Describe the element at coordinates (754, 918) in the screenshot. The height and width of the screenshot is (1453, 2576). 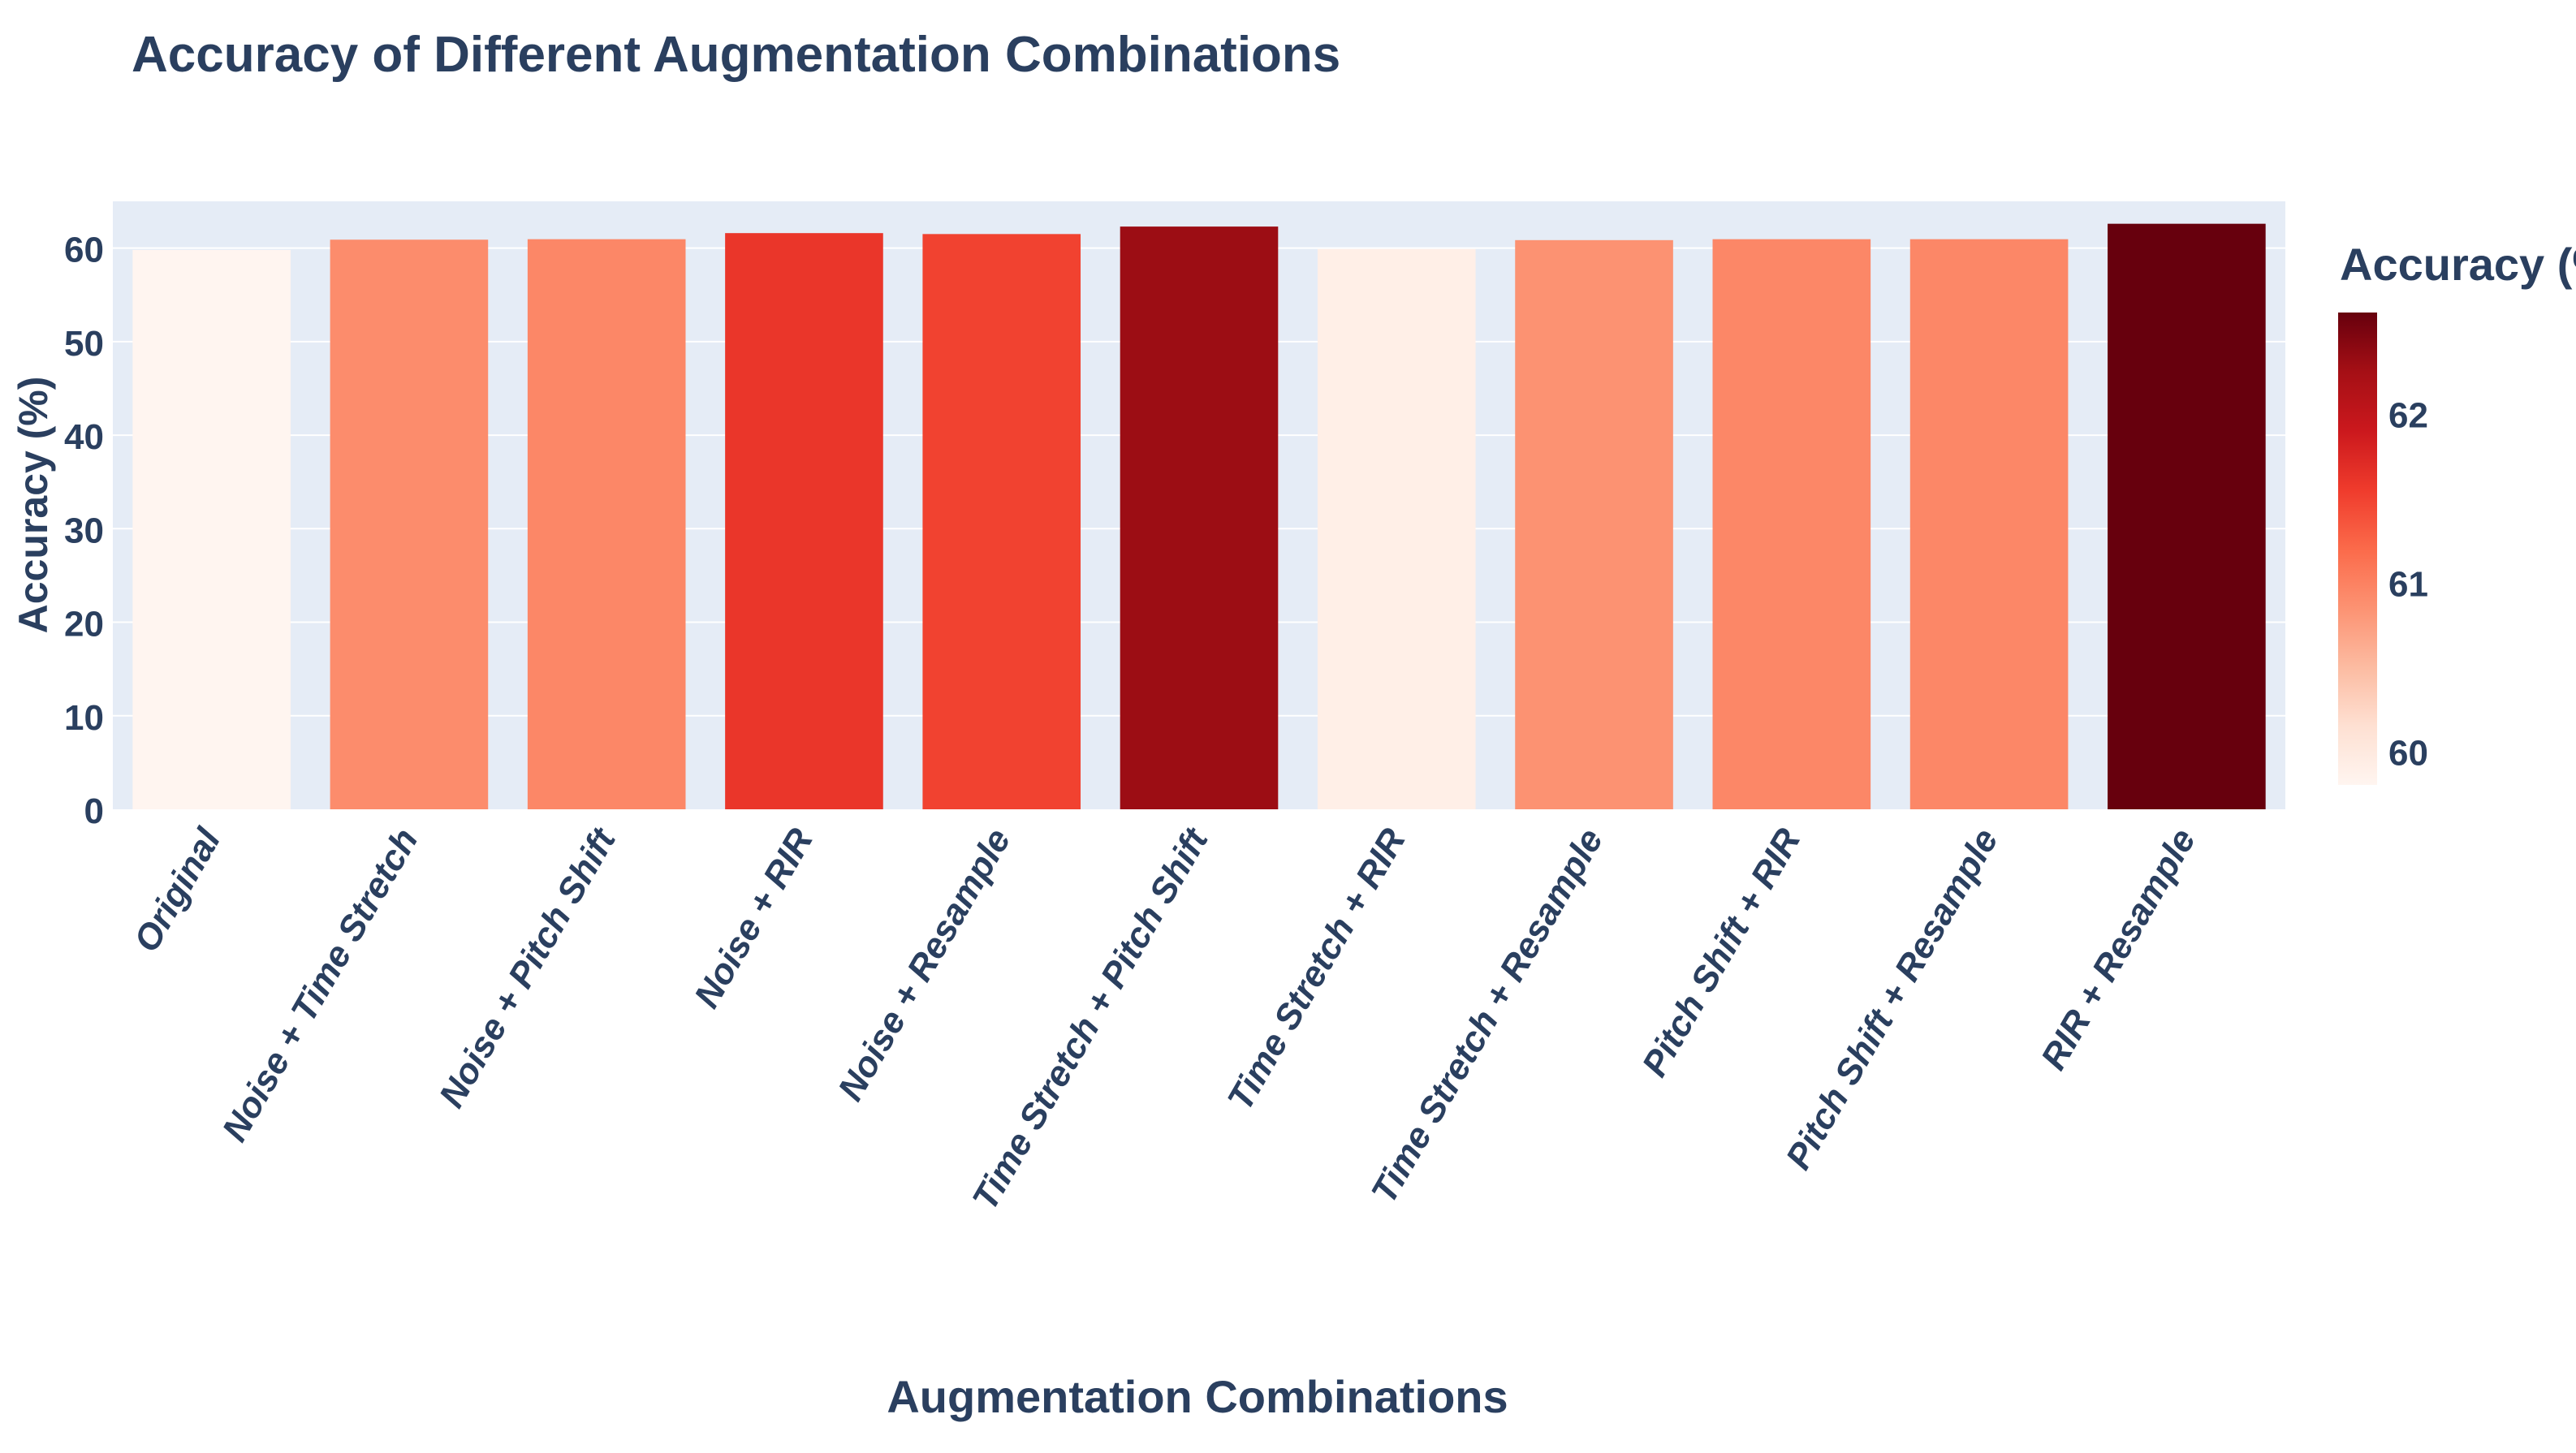
I see `x-tick-label: Noise + RIR` at that location.